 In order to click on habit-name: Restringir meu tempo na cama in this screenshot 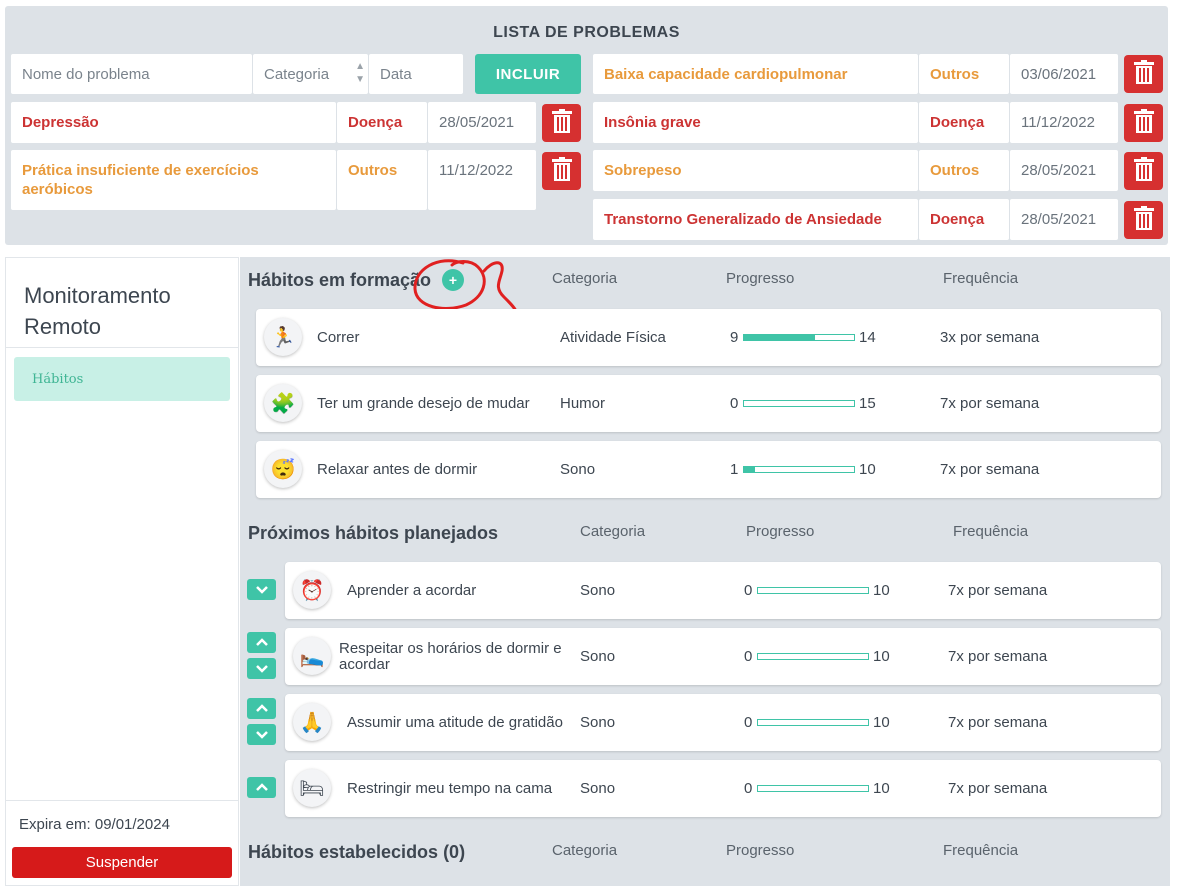, I will do `click(450, 788)`.